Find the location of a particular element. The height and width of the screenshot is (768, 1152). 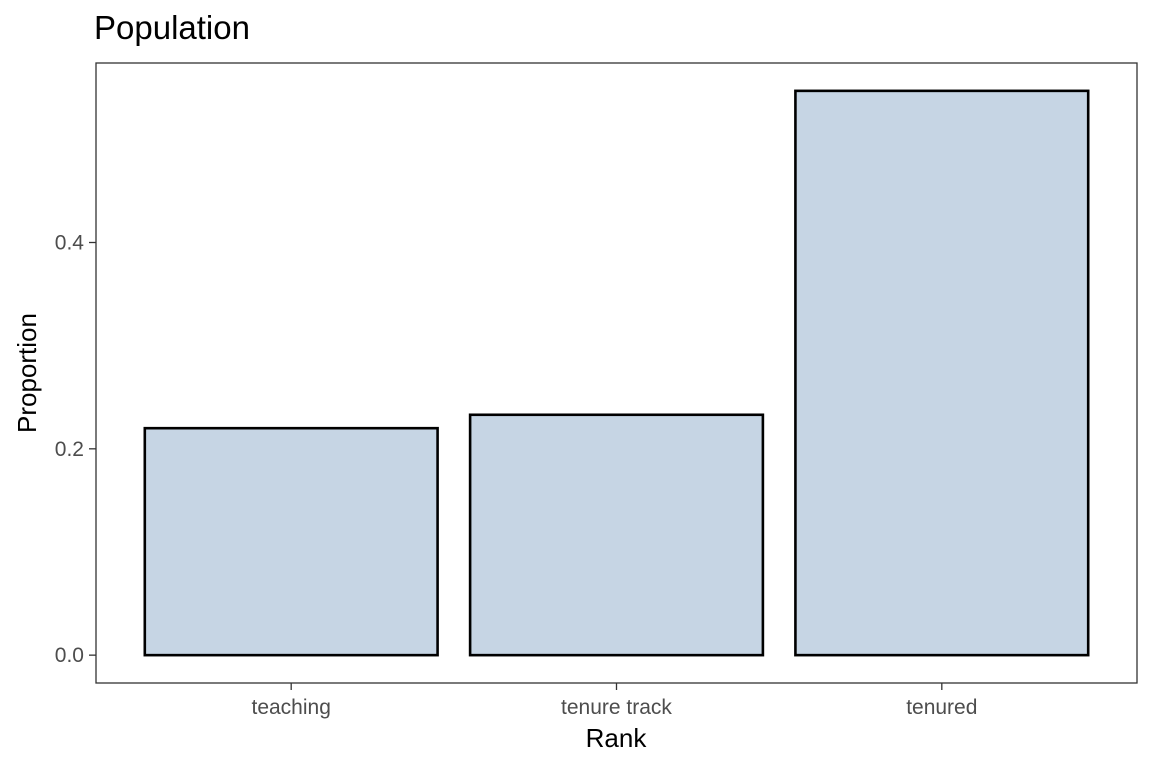

y-tick-label: 0.2 is located at coordinates (69, 449).